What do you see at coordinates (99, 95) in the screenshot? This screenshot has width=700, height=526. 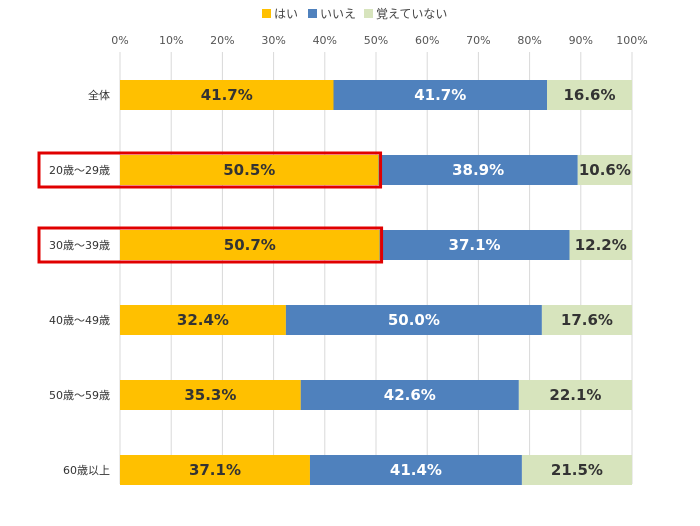 I see `category-label: 全体` at bounding box center [99, 95].